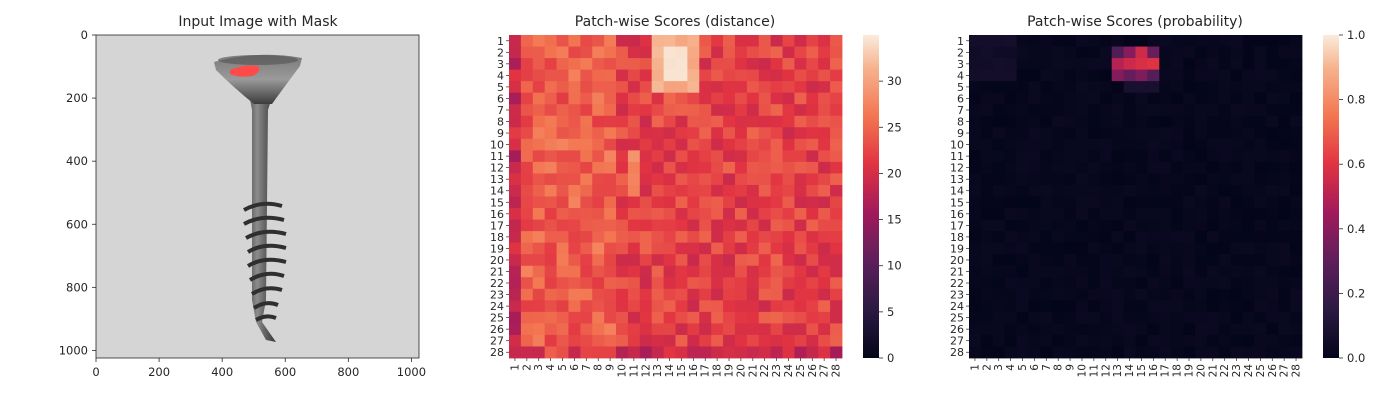 The height and width of the screenshot is (400, 1400). Describe the element at coordinates (222, 372) in the screenshot. I see `panel1-xtick: 400` at that location.